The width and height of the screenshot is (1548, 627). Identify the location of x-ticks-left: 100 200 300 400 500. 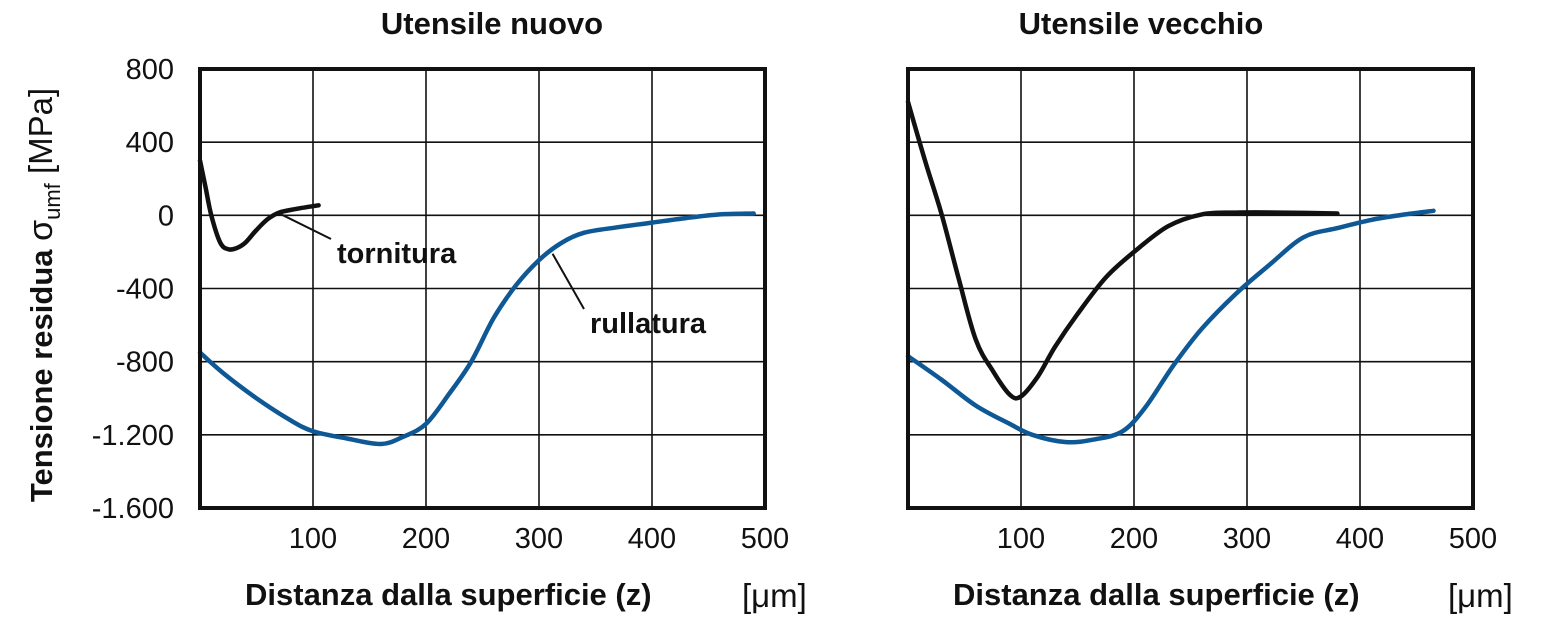
(539, 539).